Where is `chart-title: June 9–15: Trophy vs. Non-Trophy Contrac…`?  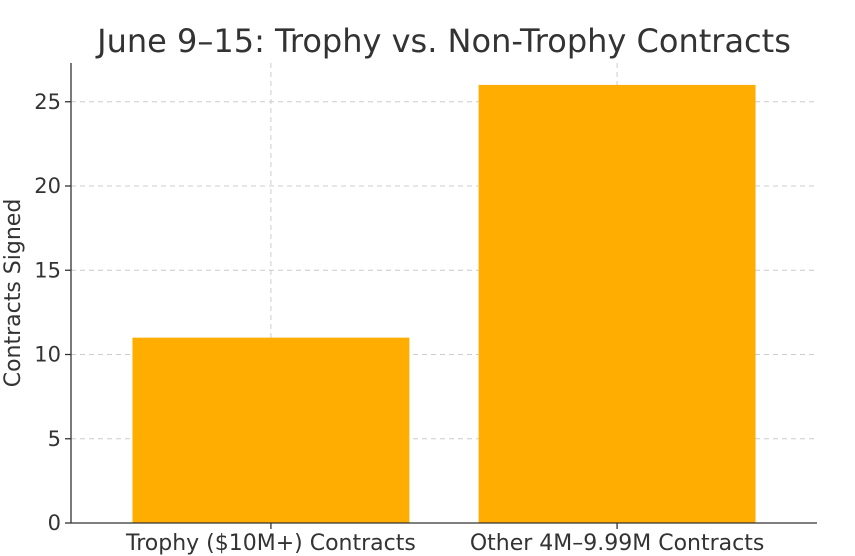 chart-title: June 9–15: Trophy vs. Non-Trophy Contrac… is located at coordinates (443, 41).